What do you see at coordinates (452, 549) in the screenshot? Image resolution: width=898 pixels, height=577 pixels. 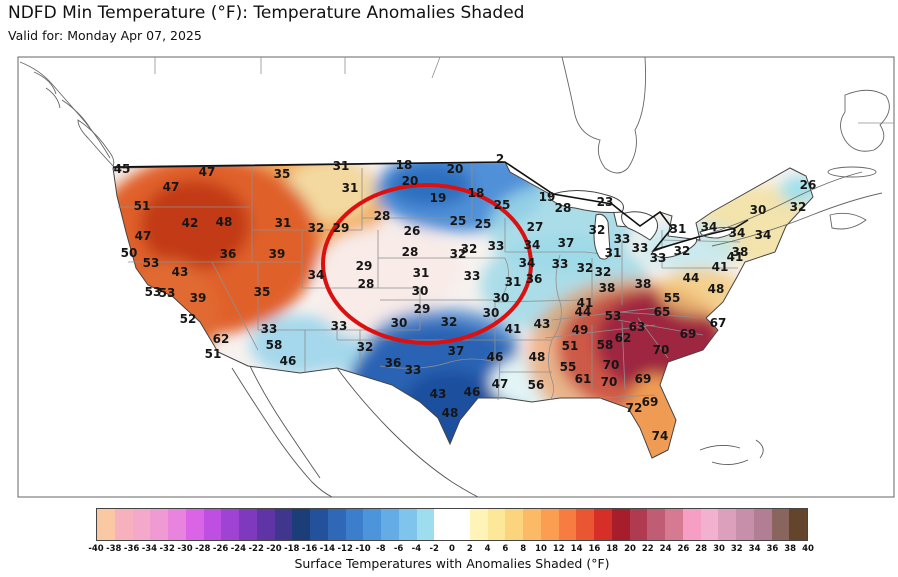 I see `colorbar-tick-label: 0` at bounding box center [452, 549].